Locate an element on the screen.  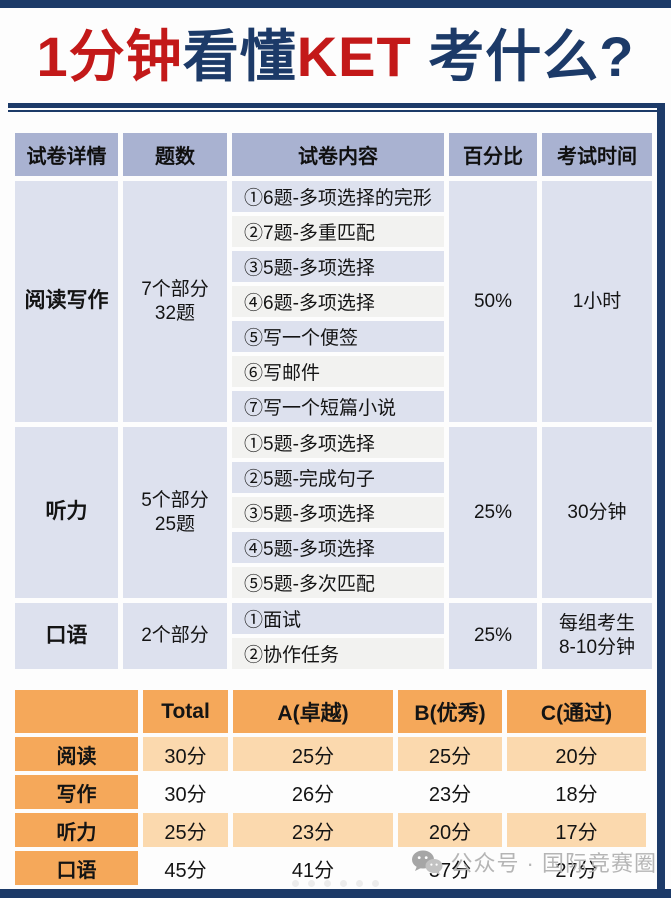
score-col-header-grade-b: B(优秀) is located at coordinates (450, 711).